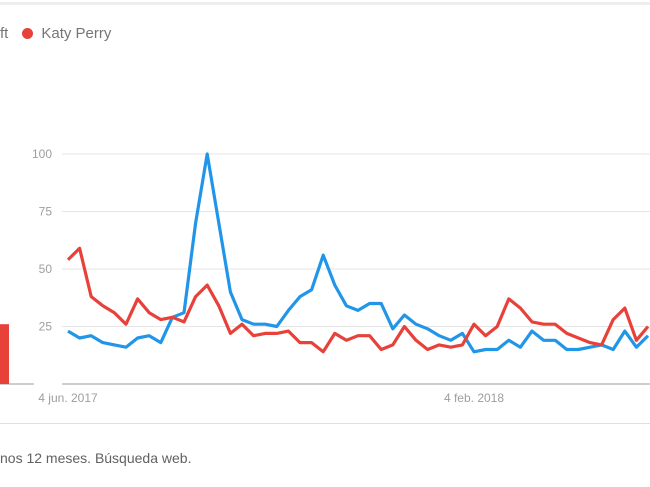 The width and height of the screenshot is (650, 487). What do you see at coordinates (325, 3) in the screenshot?
I see `top-border` at bounding box center [325, 3].